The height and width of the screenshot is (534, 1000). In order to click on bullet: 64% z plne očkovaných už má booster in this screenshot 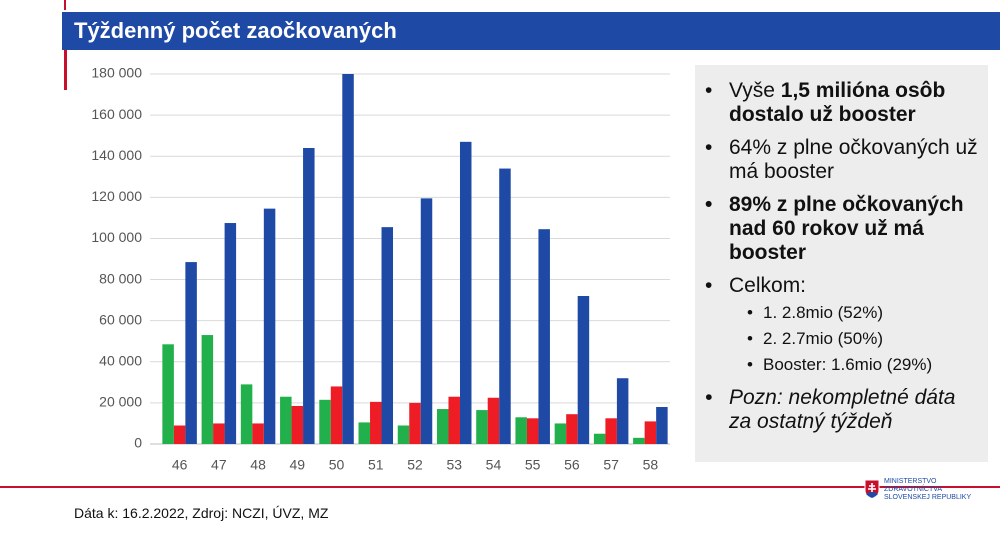, I will do `click(841, 160)`.